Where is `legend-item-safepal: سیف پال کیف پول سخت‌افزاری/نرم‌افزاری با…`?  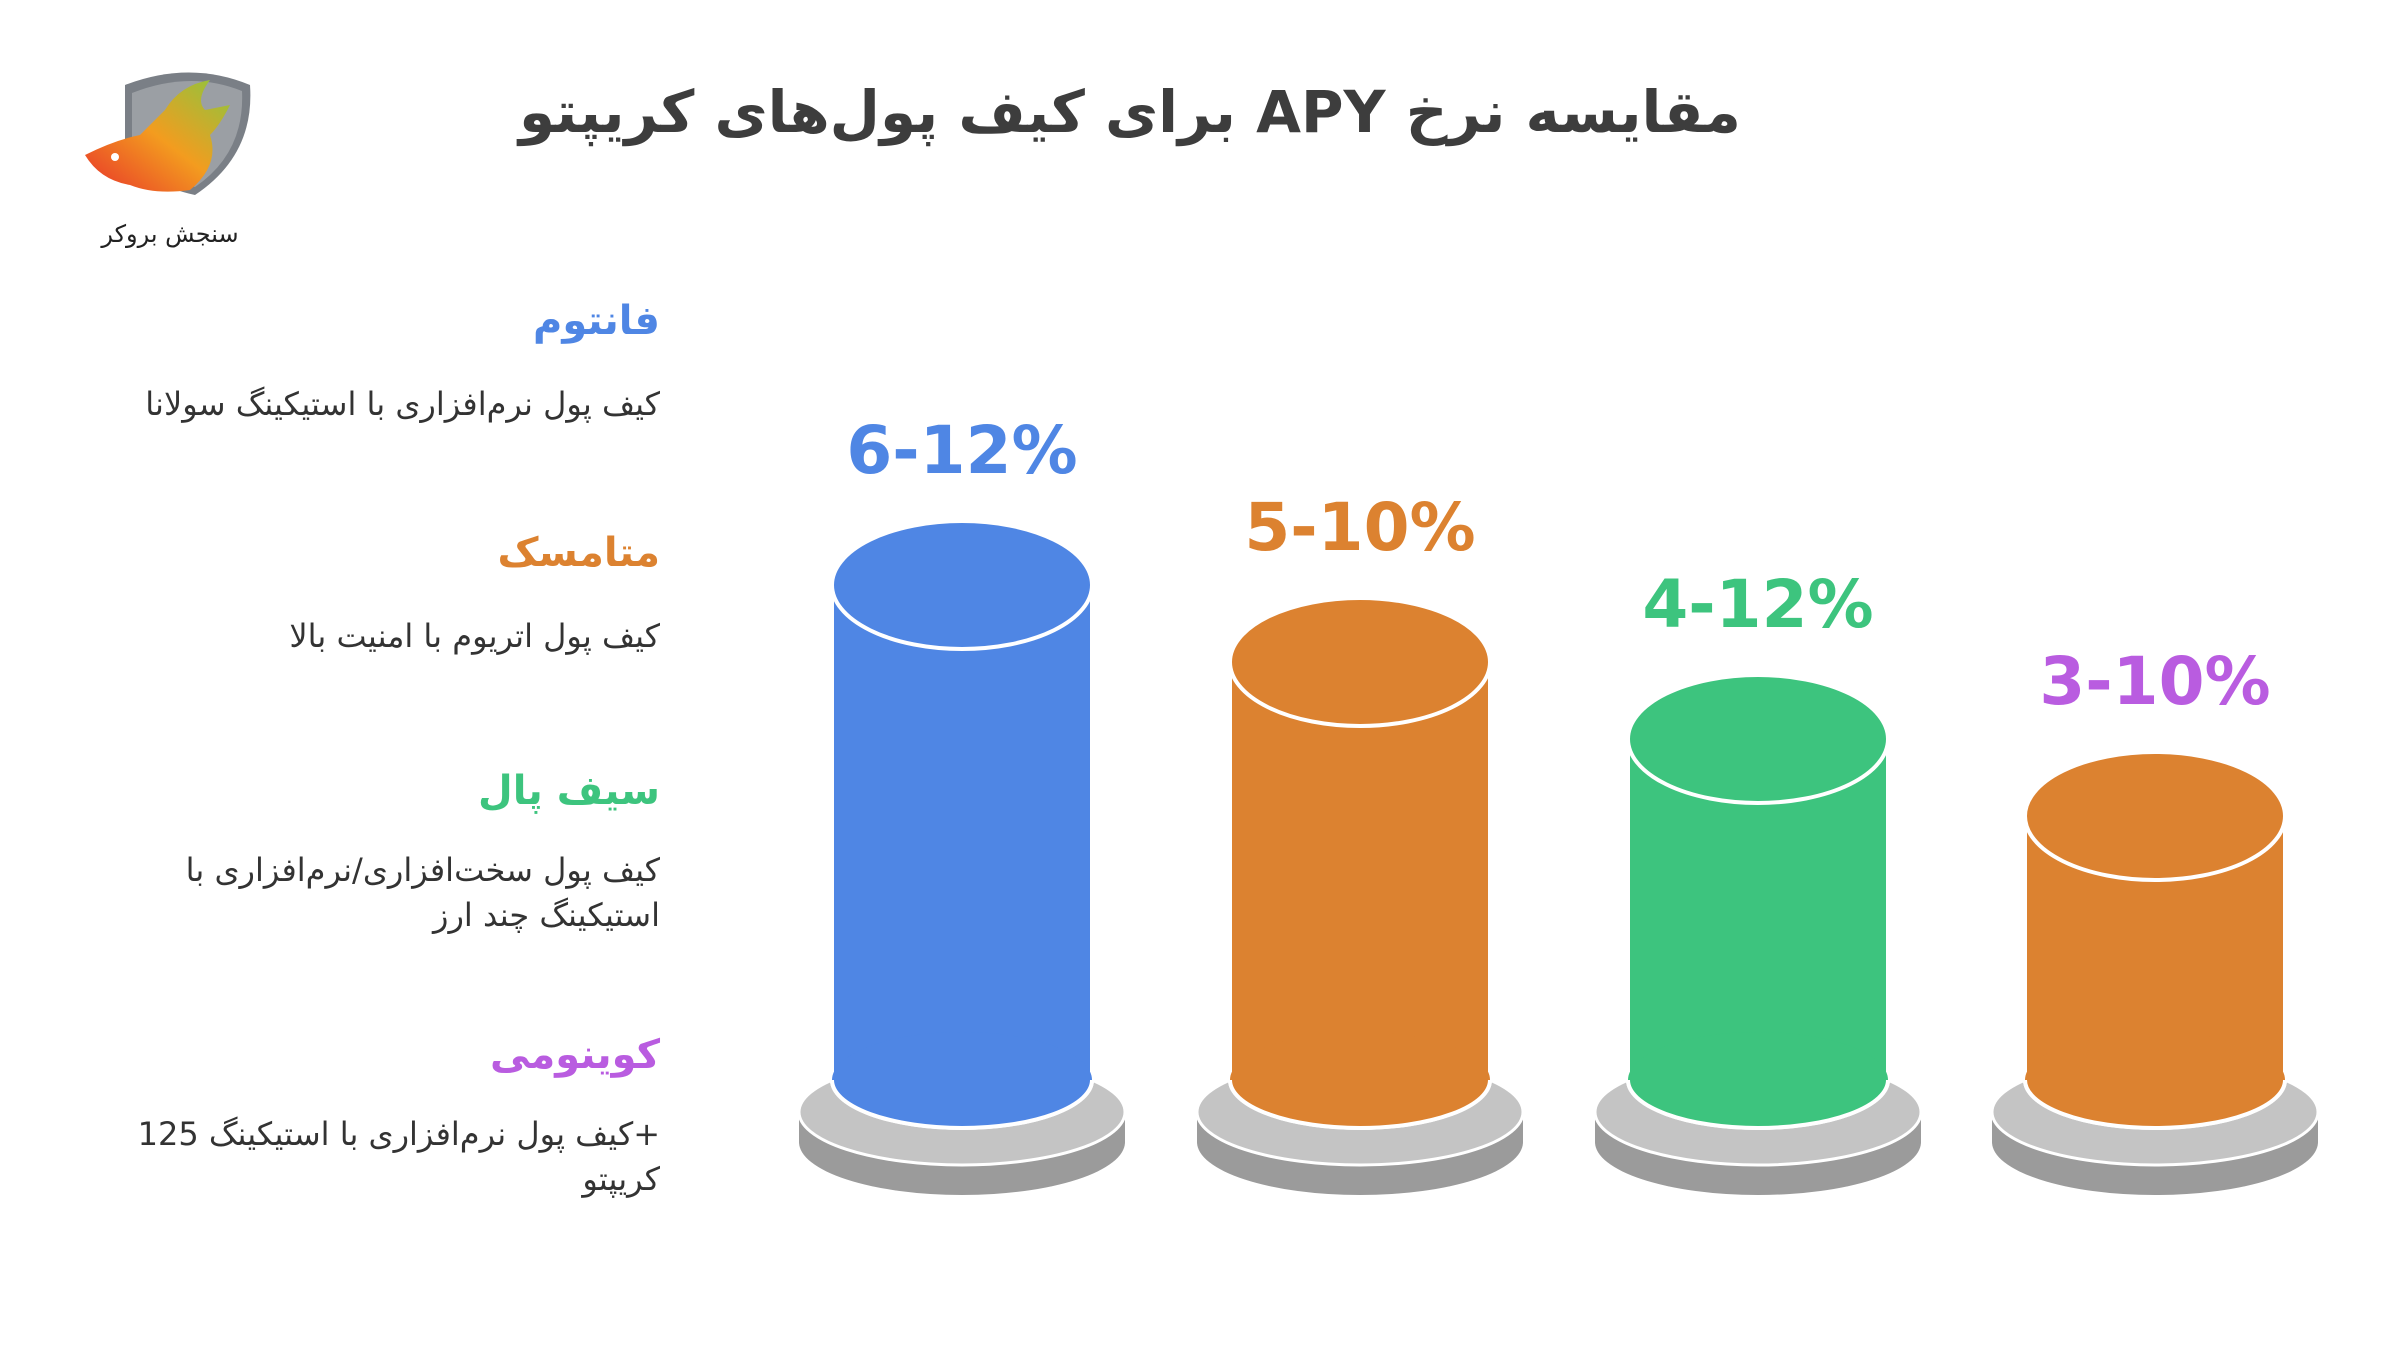 legend-item-safepal: سیف پال کیف پول سخت‌افزاری/نرم‌افزاری با… is located at coordinates (360, 853).